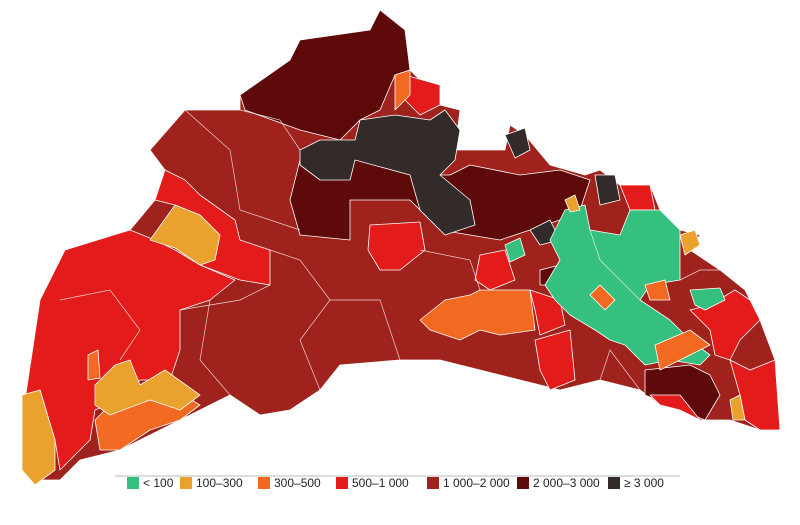 The width and height of the screenshot is (800, 525). What do you see at coordinates (158, 483) in the screenshot?
I see `legend-label: < 100` at bounding box center [158, 483].